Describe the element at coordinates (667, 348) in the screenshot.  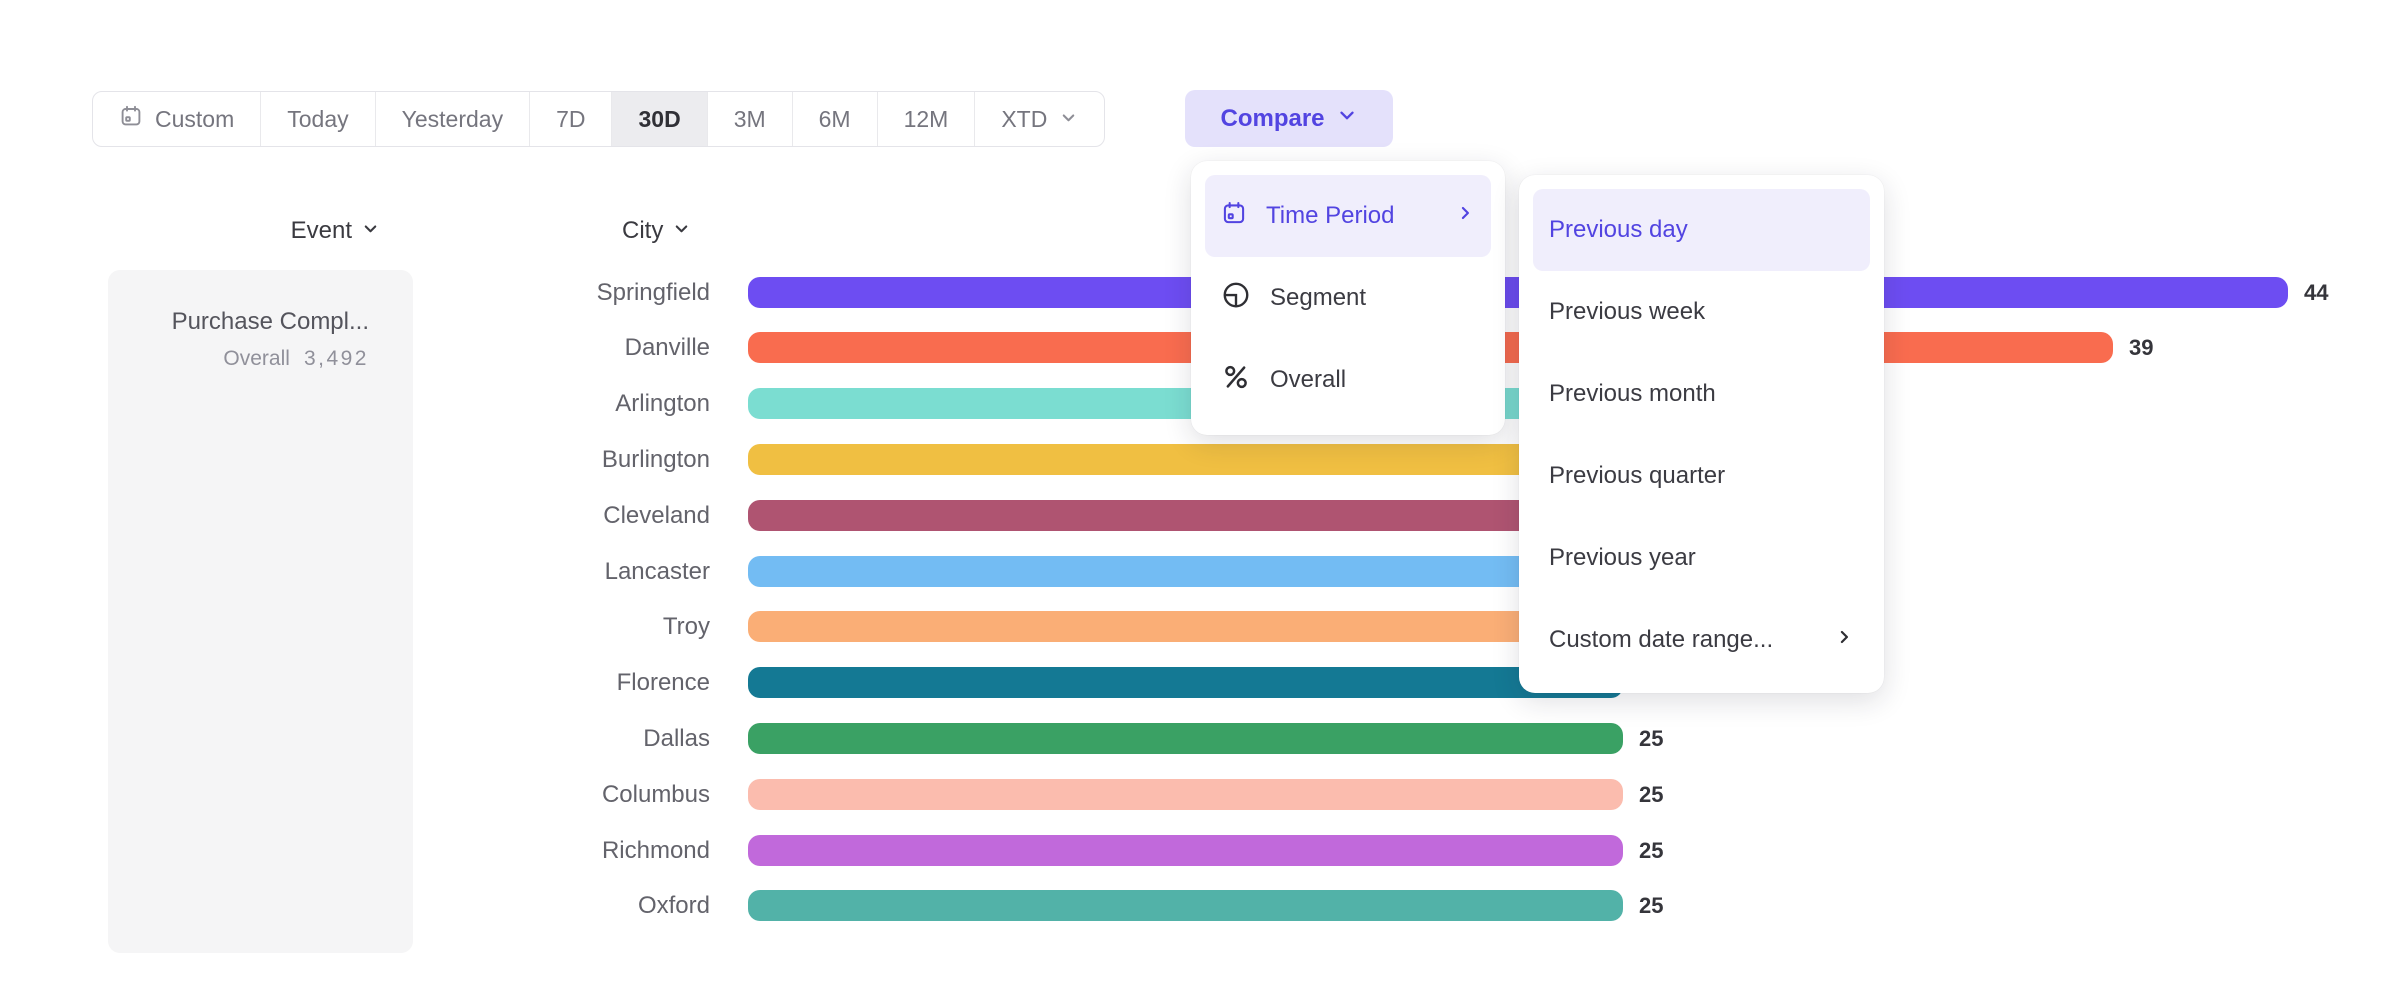
I see `bar-category-label: Danville` at that location.